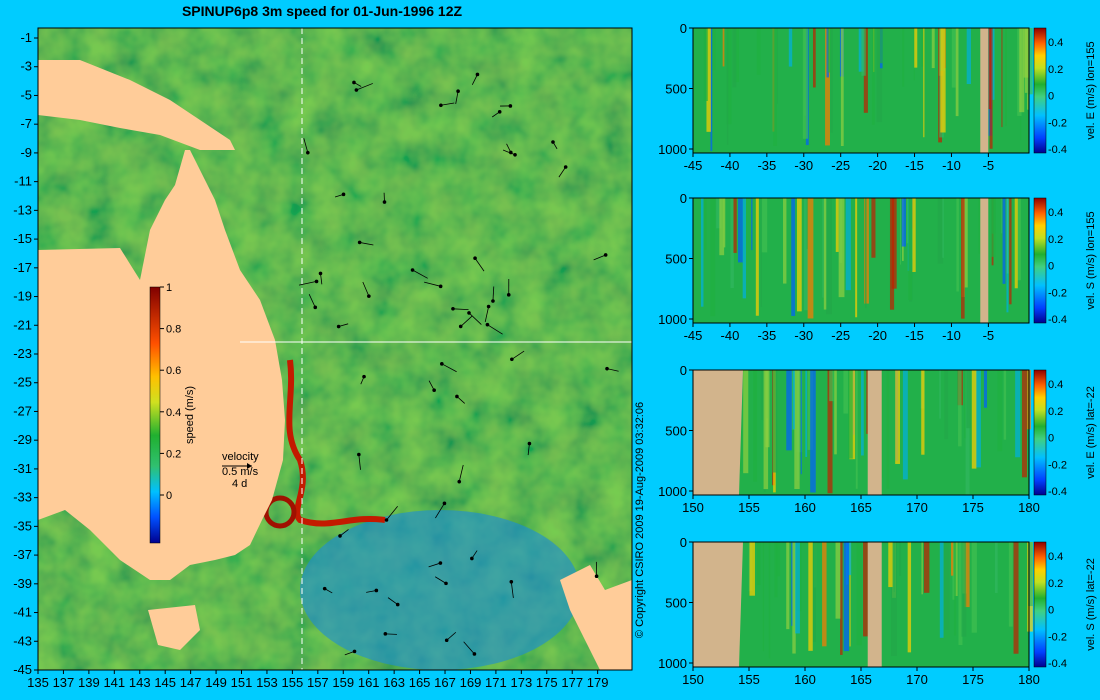 This screenshot has height=700, width=1100. What do you see at coordinates (917, 507) in the screenshot?
I see `profile-x-tick-label: 170` at bounding box center [917, 507].